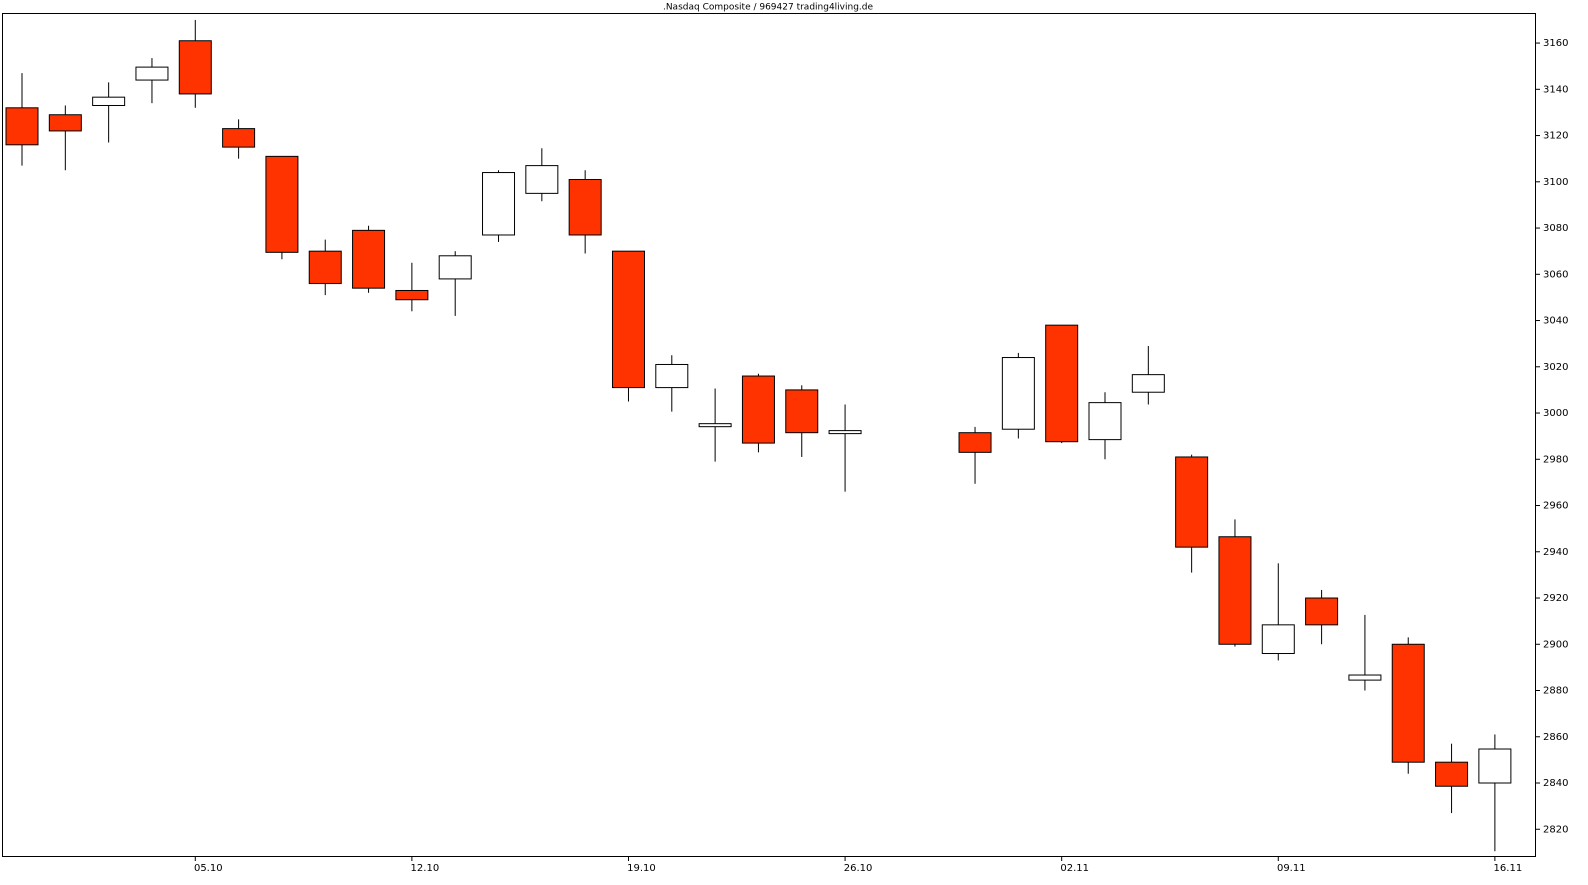 The image size is (1588, 885). What do you see at coordinates (1555, 598) in the screenshot?
I see `y-tick-label: 2920` at bounding box center [1555, 598].